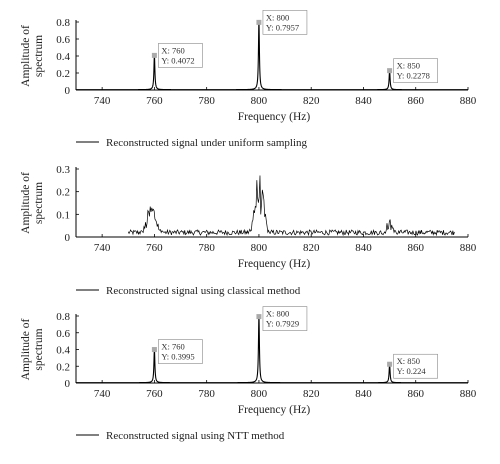  What do you see at coordinates (412, 371) in the screenshot?
I see `datatip-y: Y: 0.224` at bounding box center [412, 371].